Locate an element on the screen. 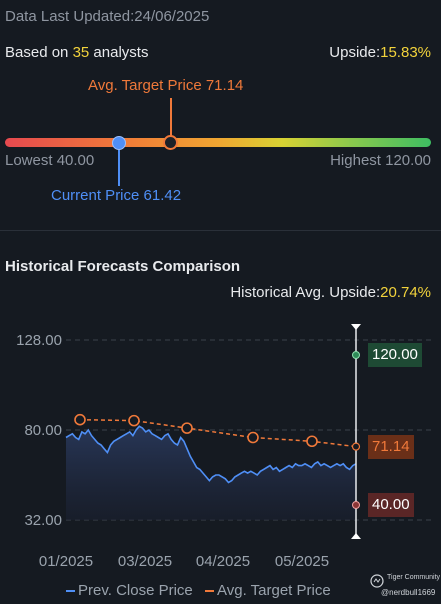  forecast-avg-point is located at coordinates (356, 446).